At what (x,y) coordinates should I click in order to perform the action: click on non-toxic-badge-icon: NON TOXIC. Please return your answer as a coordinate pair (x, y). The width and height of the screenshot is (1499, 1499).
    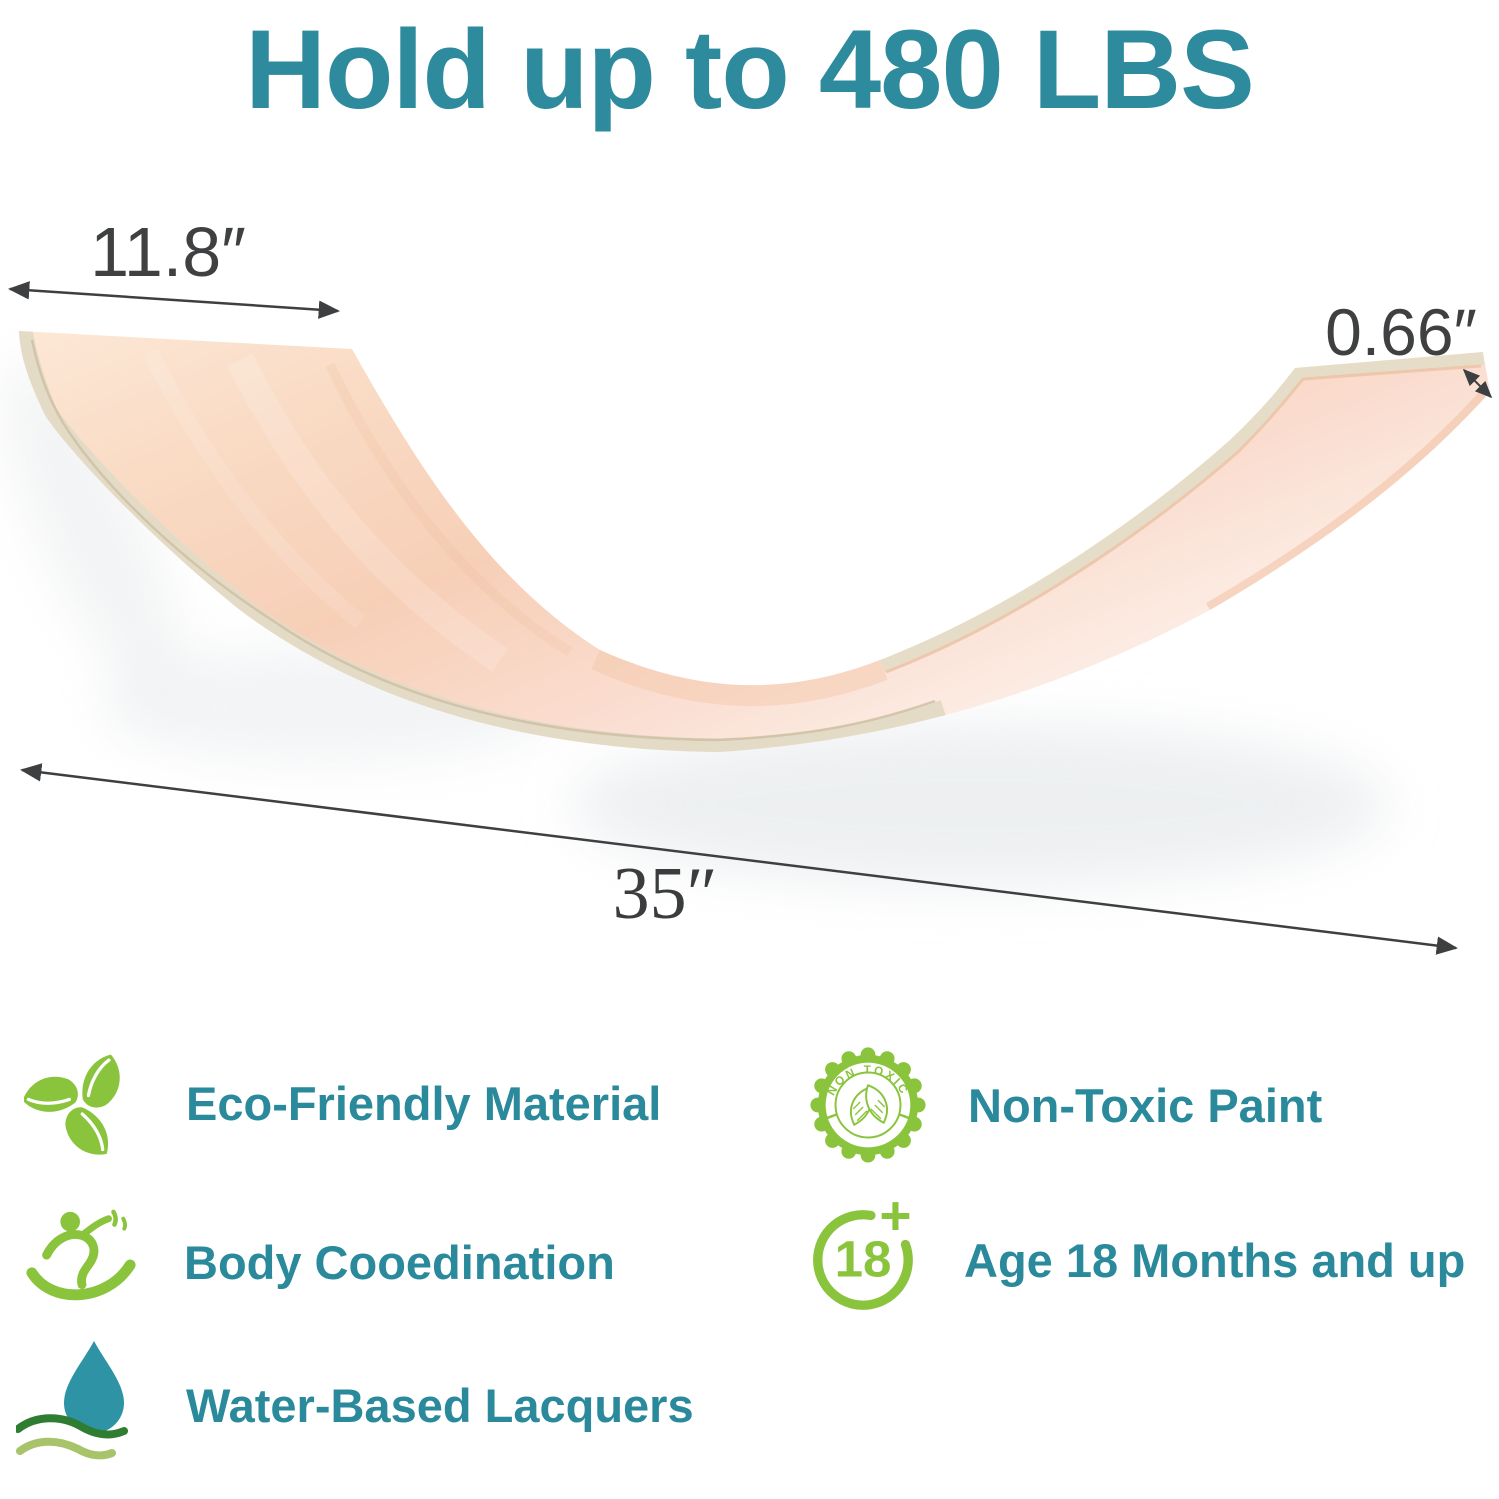
    Looking at the image, I should click on (868, 1105).